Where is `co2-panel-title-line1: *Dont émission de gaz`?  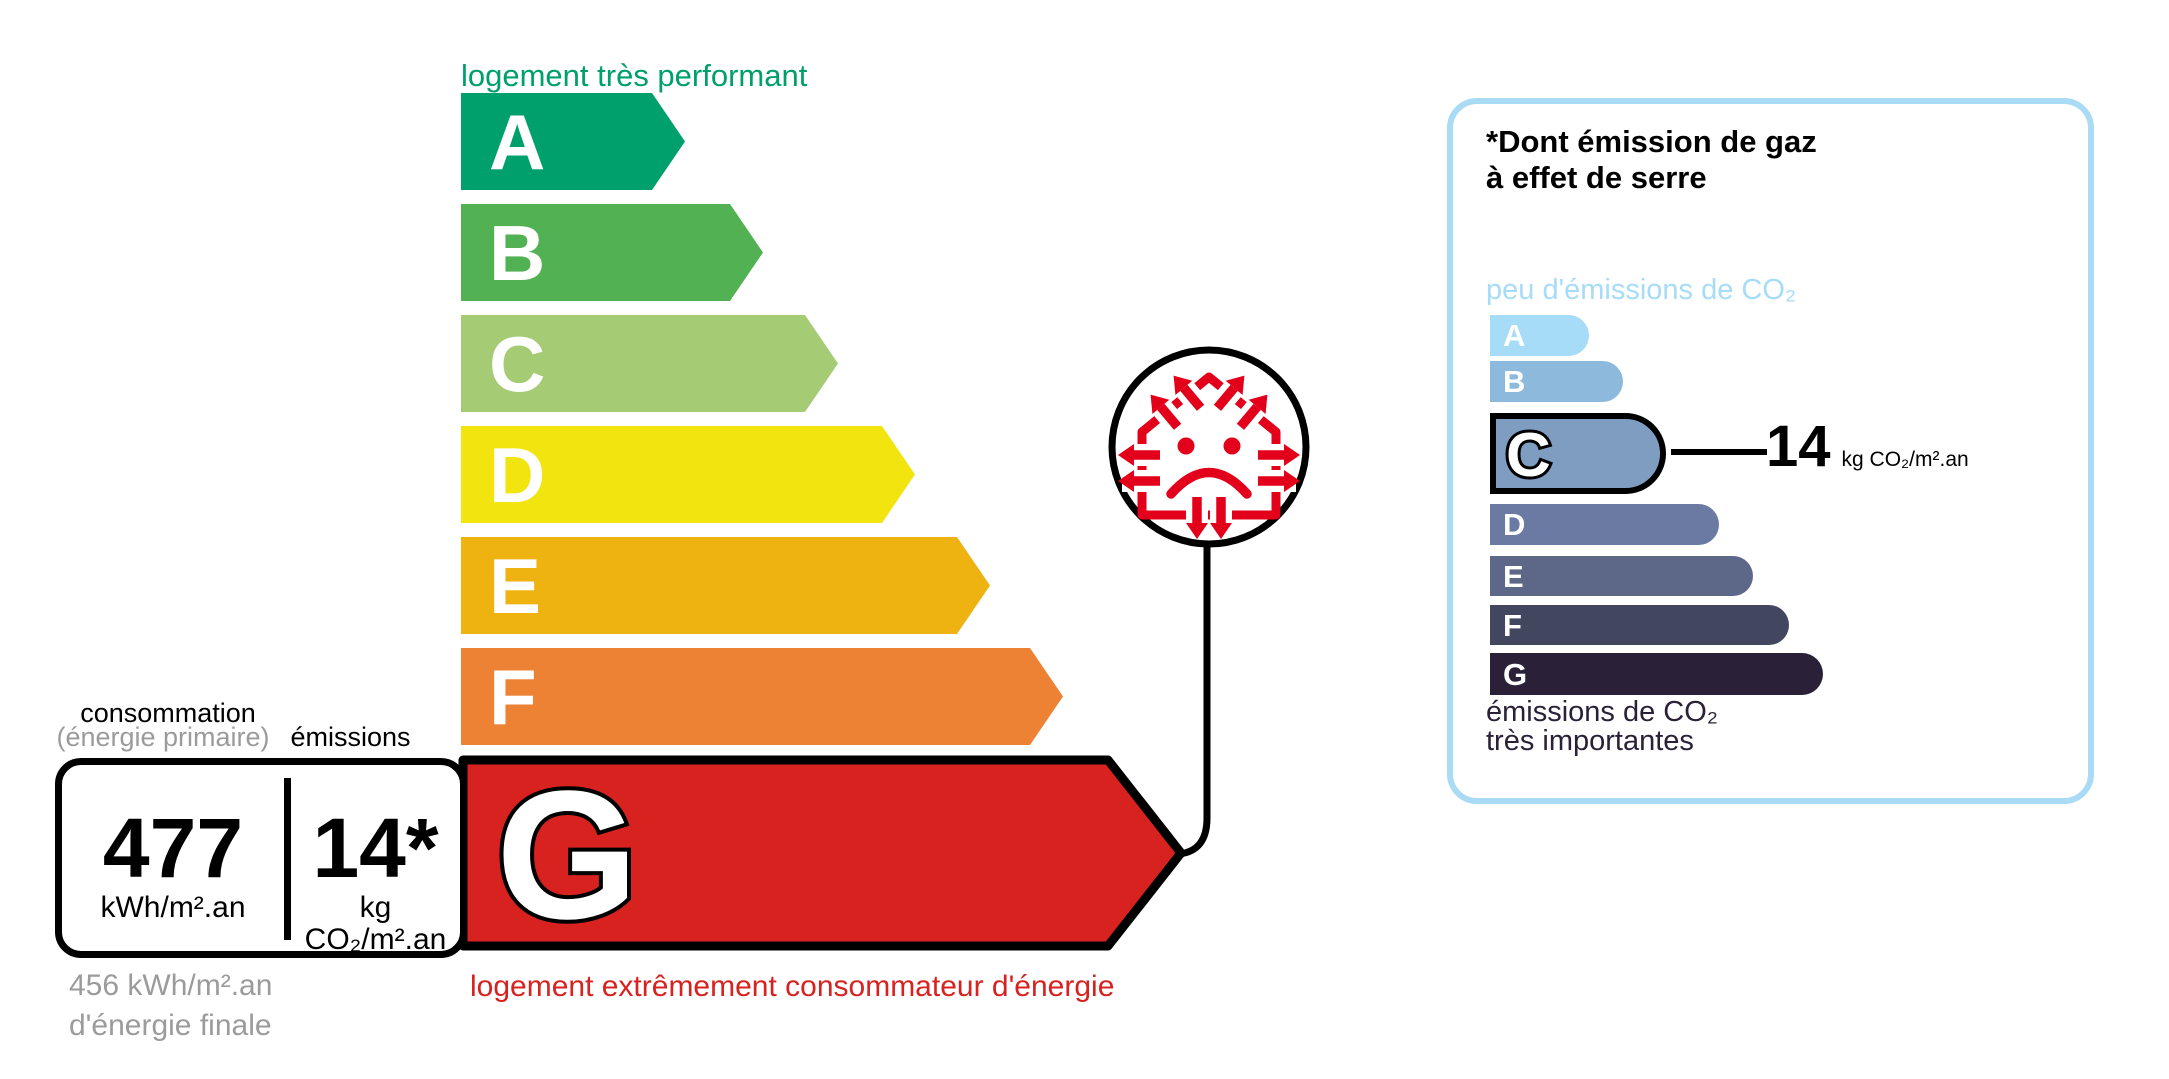
co2-panel-title-line1: *Dont émission de gaz is located at coordinates (1651, 141).